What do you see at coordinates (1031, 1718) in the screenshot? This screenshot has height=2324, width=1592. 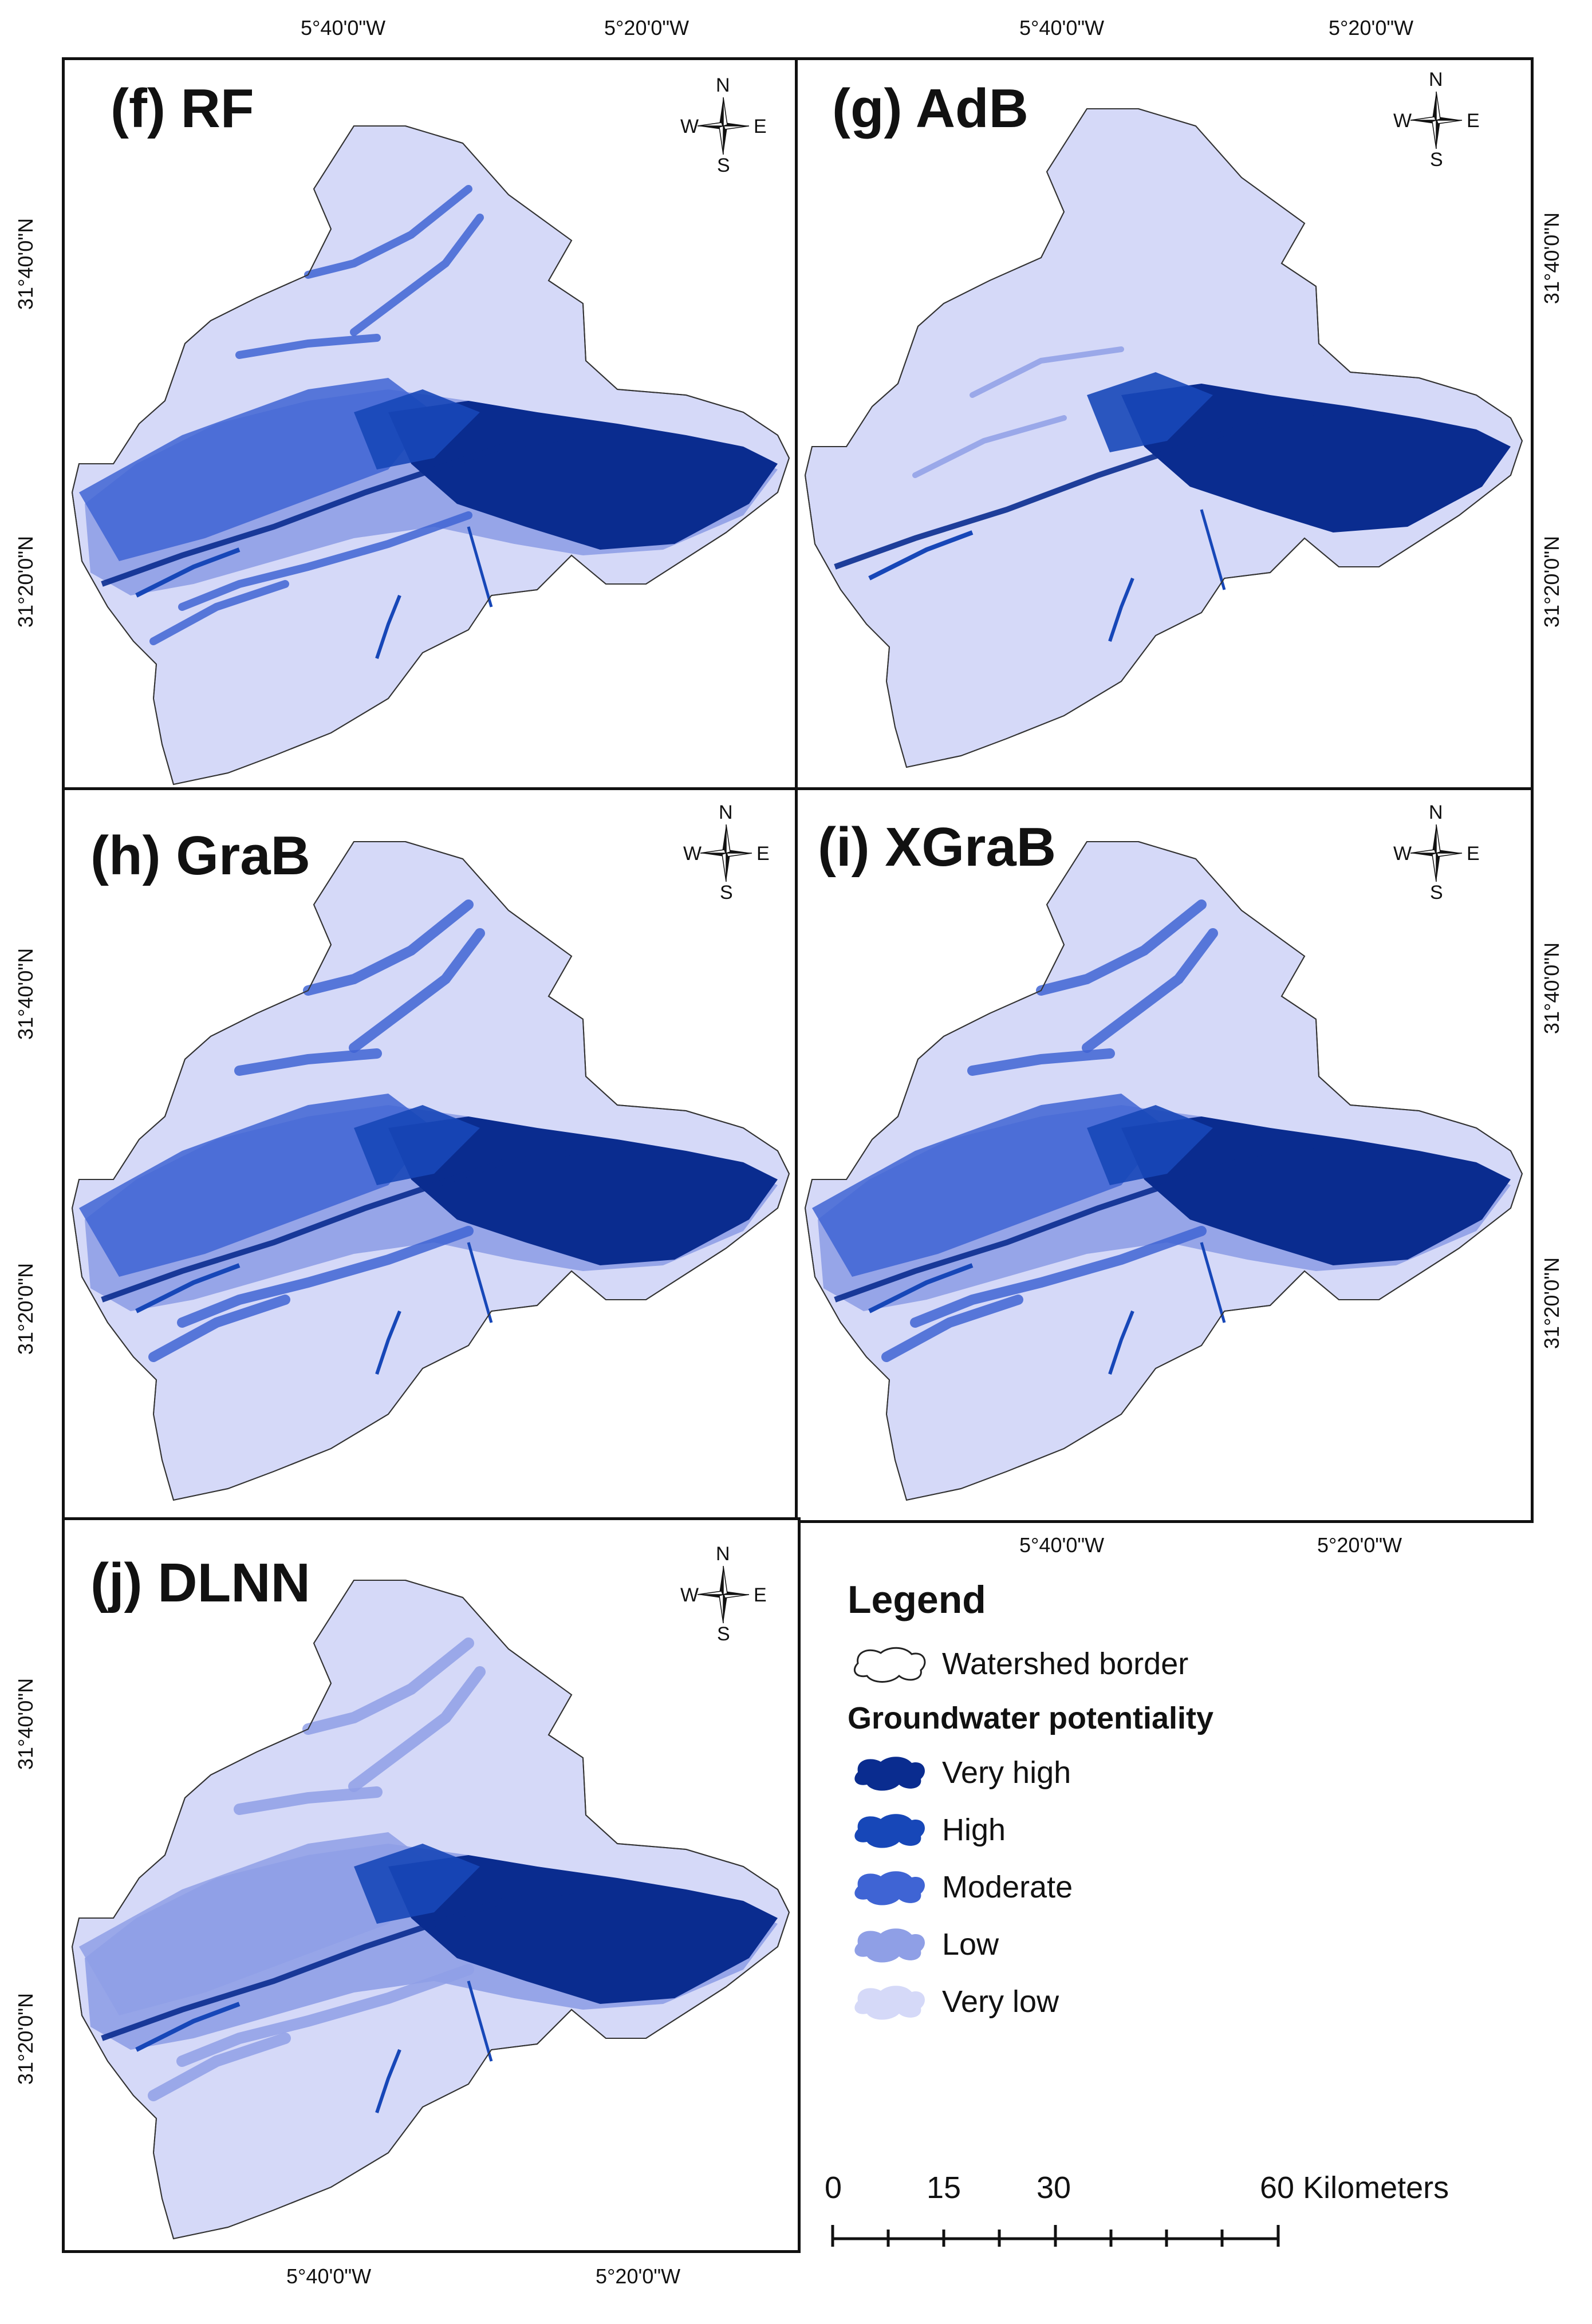 I see `legend-group-title: Groundwater potentiality` at bounding box center [1031, 1718].